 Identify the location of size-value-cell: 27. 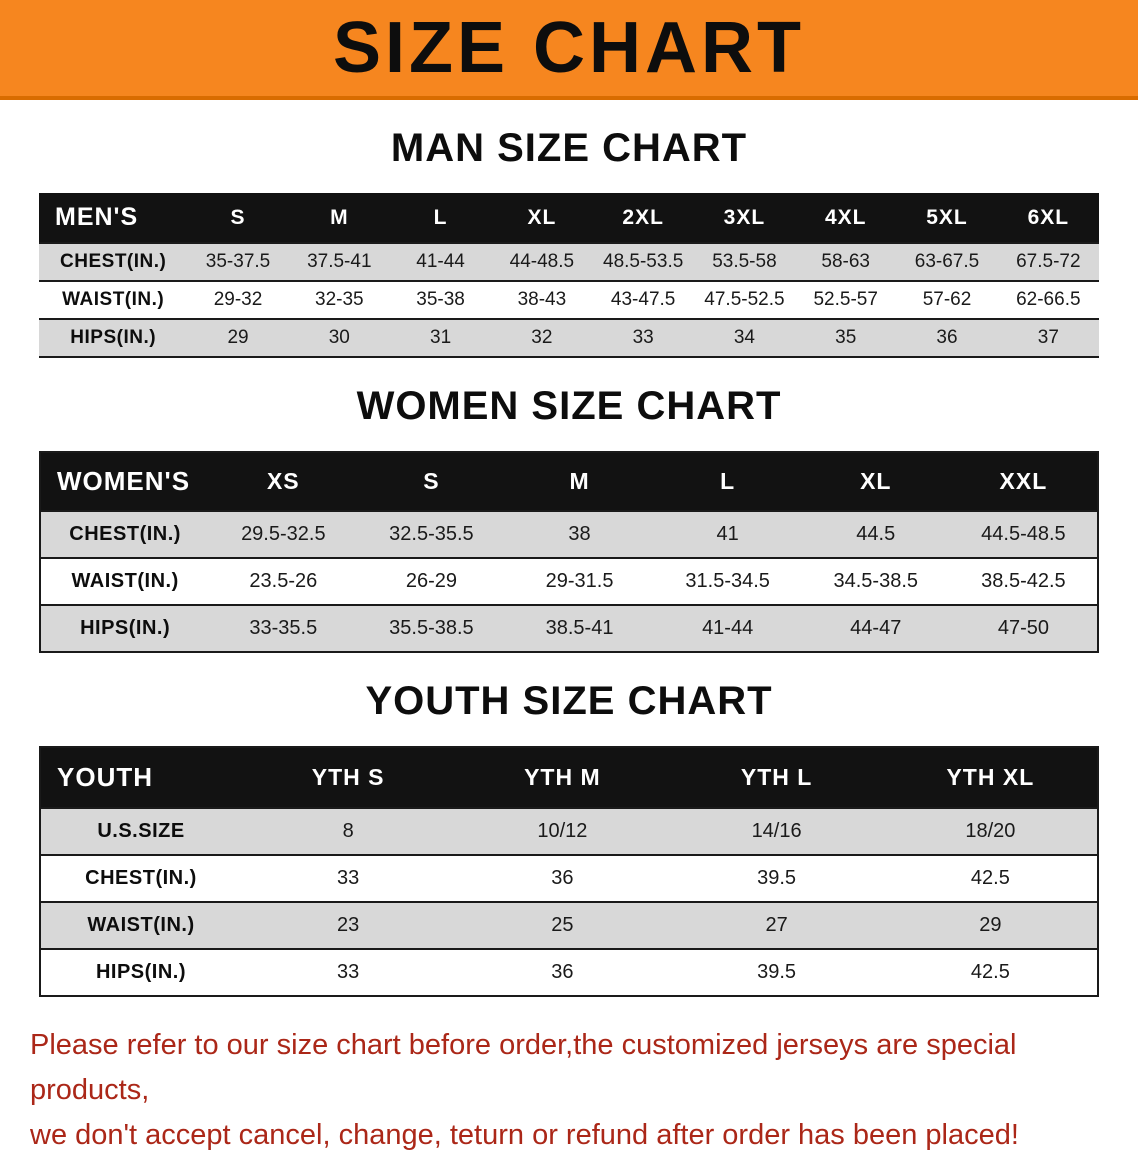
(776, 925).